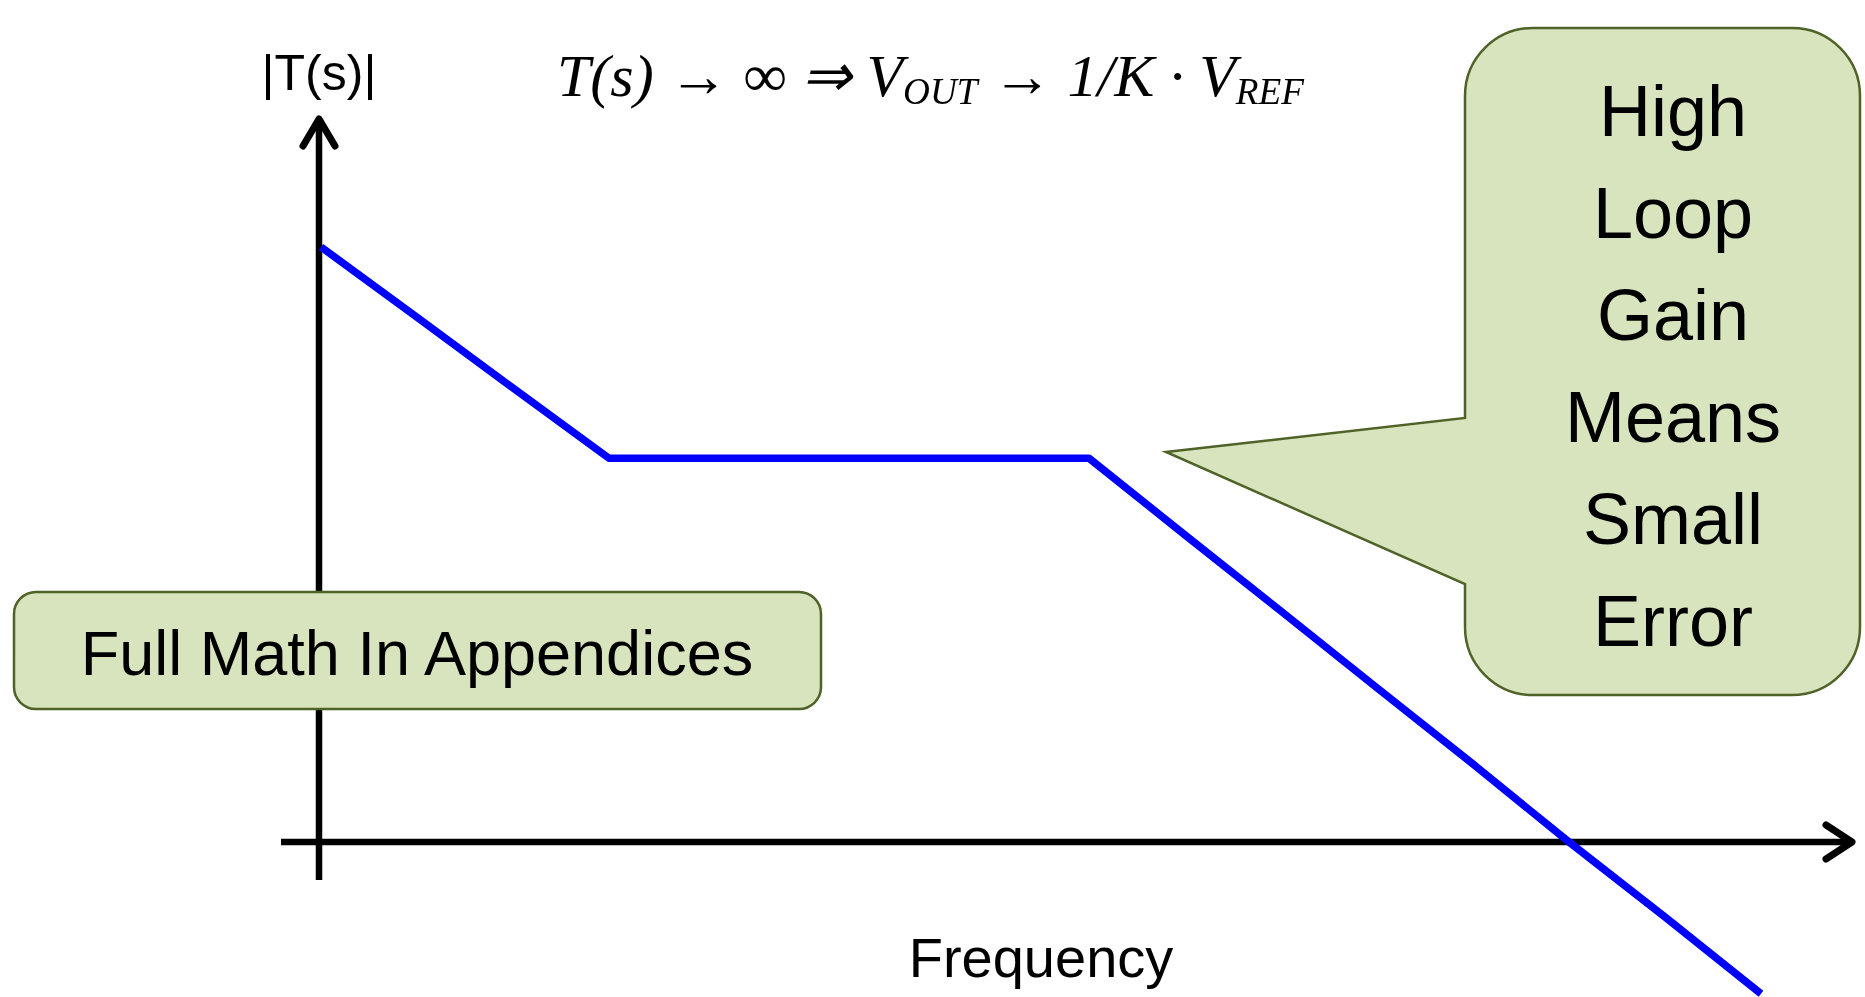  I want to click on x-axis-title: Frequency, so click(1041, 957).